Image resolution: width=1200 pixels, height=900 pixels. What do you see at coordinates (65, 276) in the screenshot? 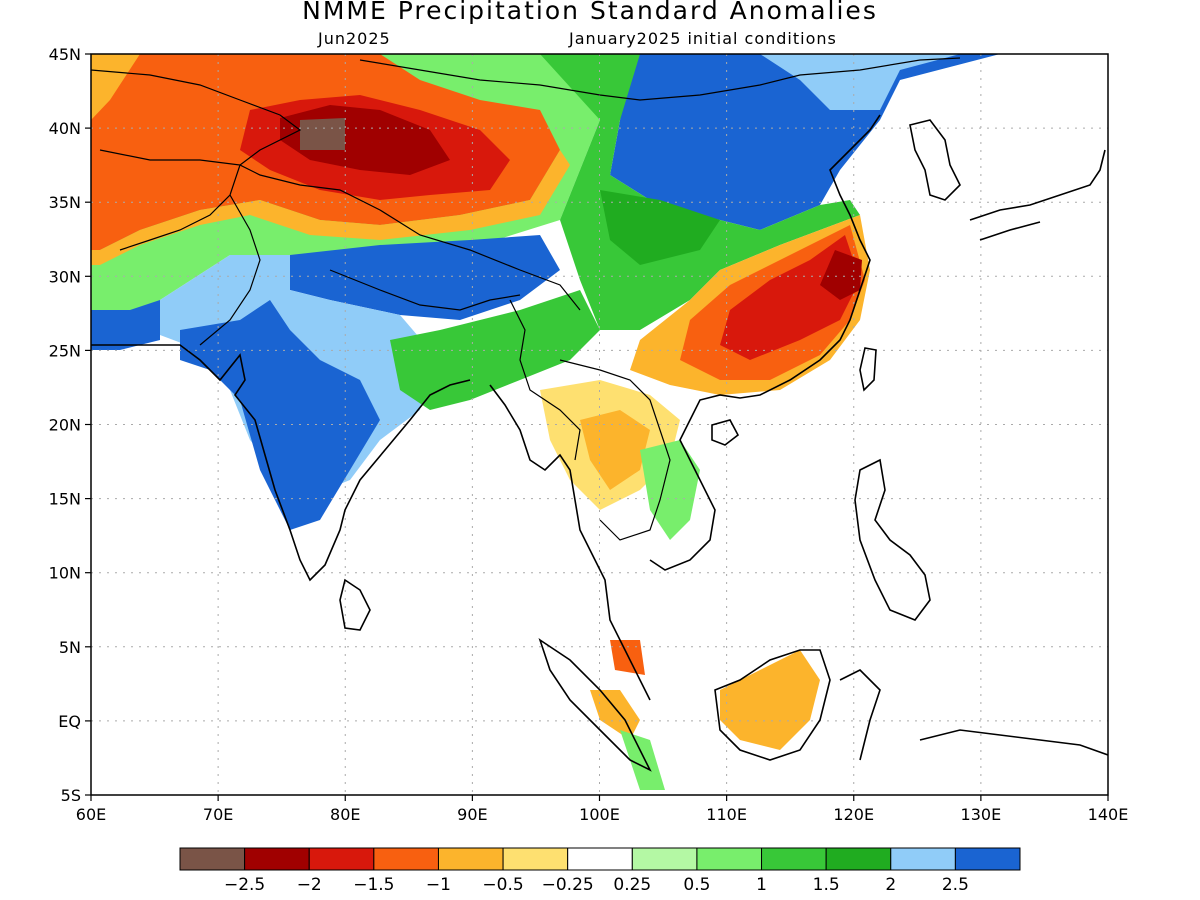
I see `lat-tick-label: 30N` at bounding box center [65, 276].